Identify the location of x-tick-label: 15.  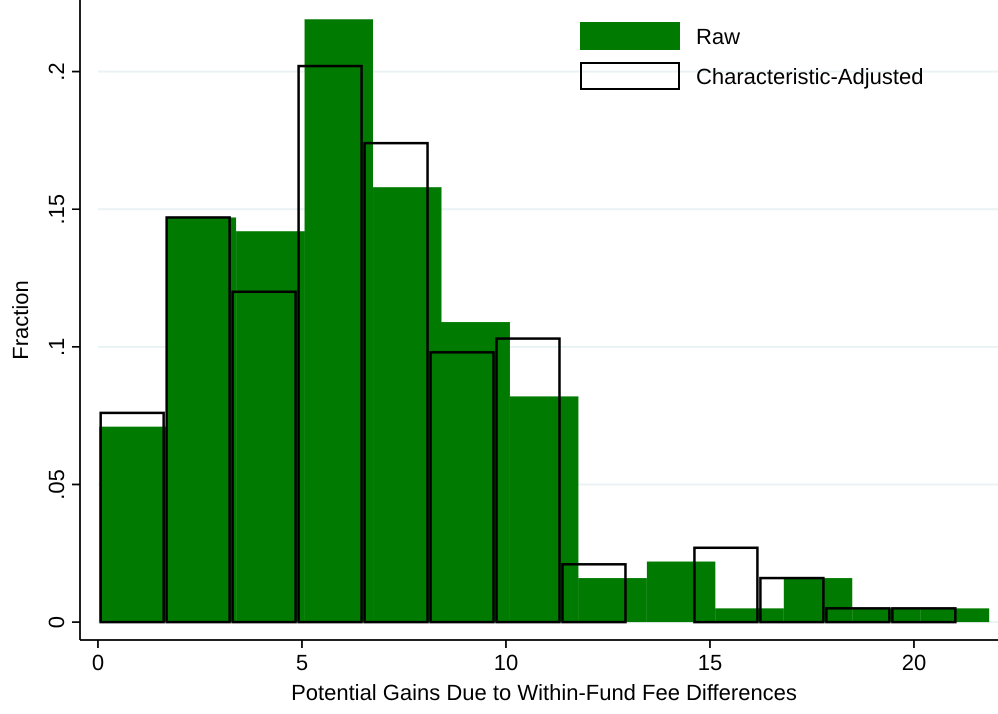
(710, 662).